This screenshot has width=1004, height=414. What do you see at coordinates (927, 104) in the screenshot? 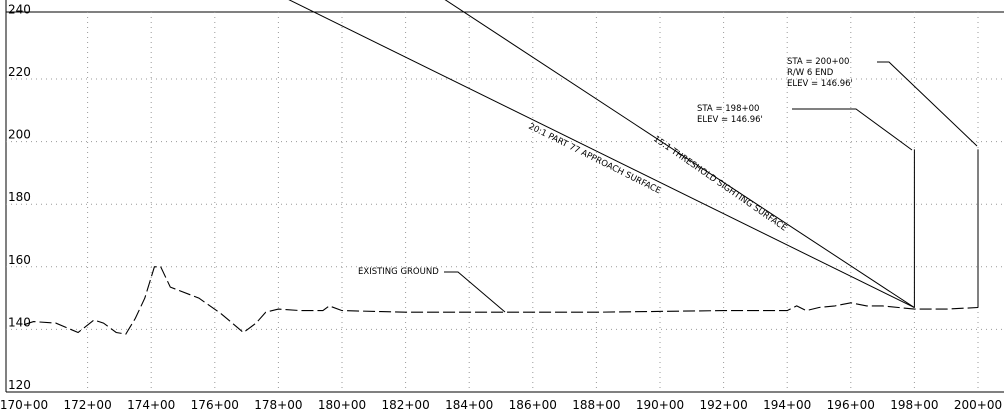
I see `sta-200-leader` at bounding box center [927, 104].